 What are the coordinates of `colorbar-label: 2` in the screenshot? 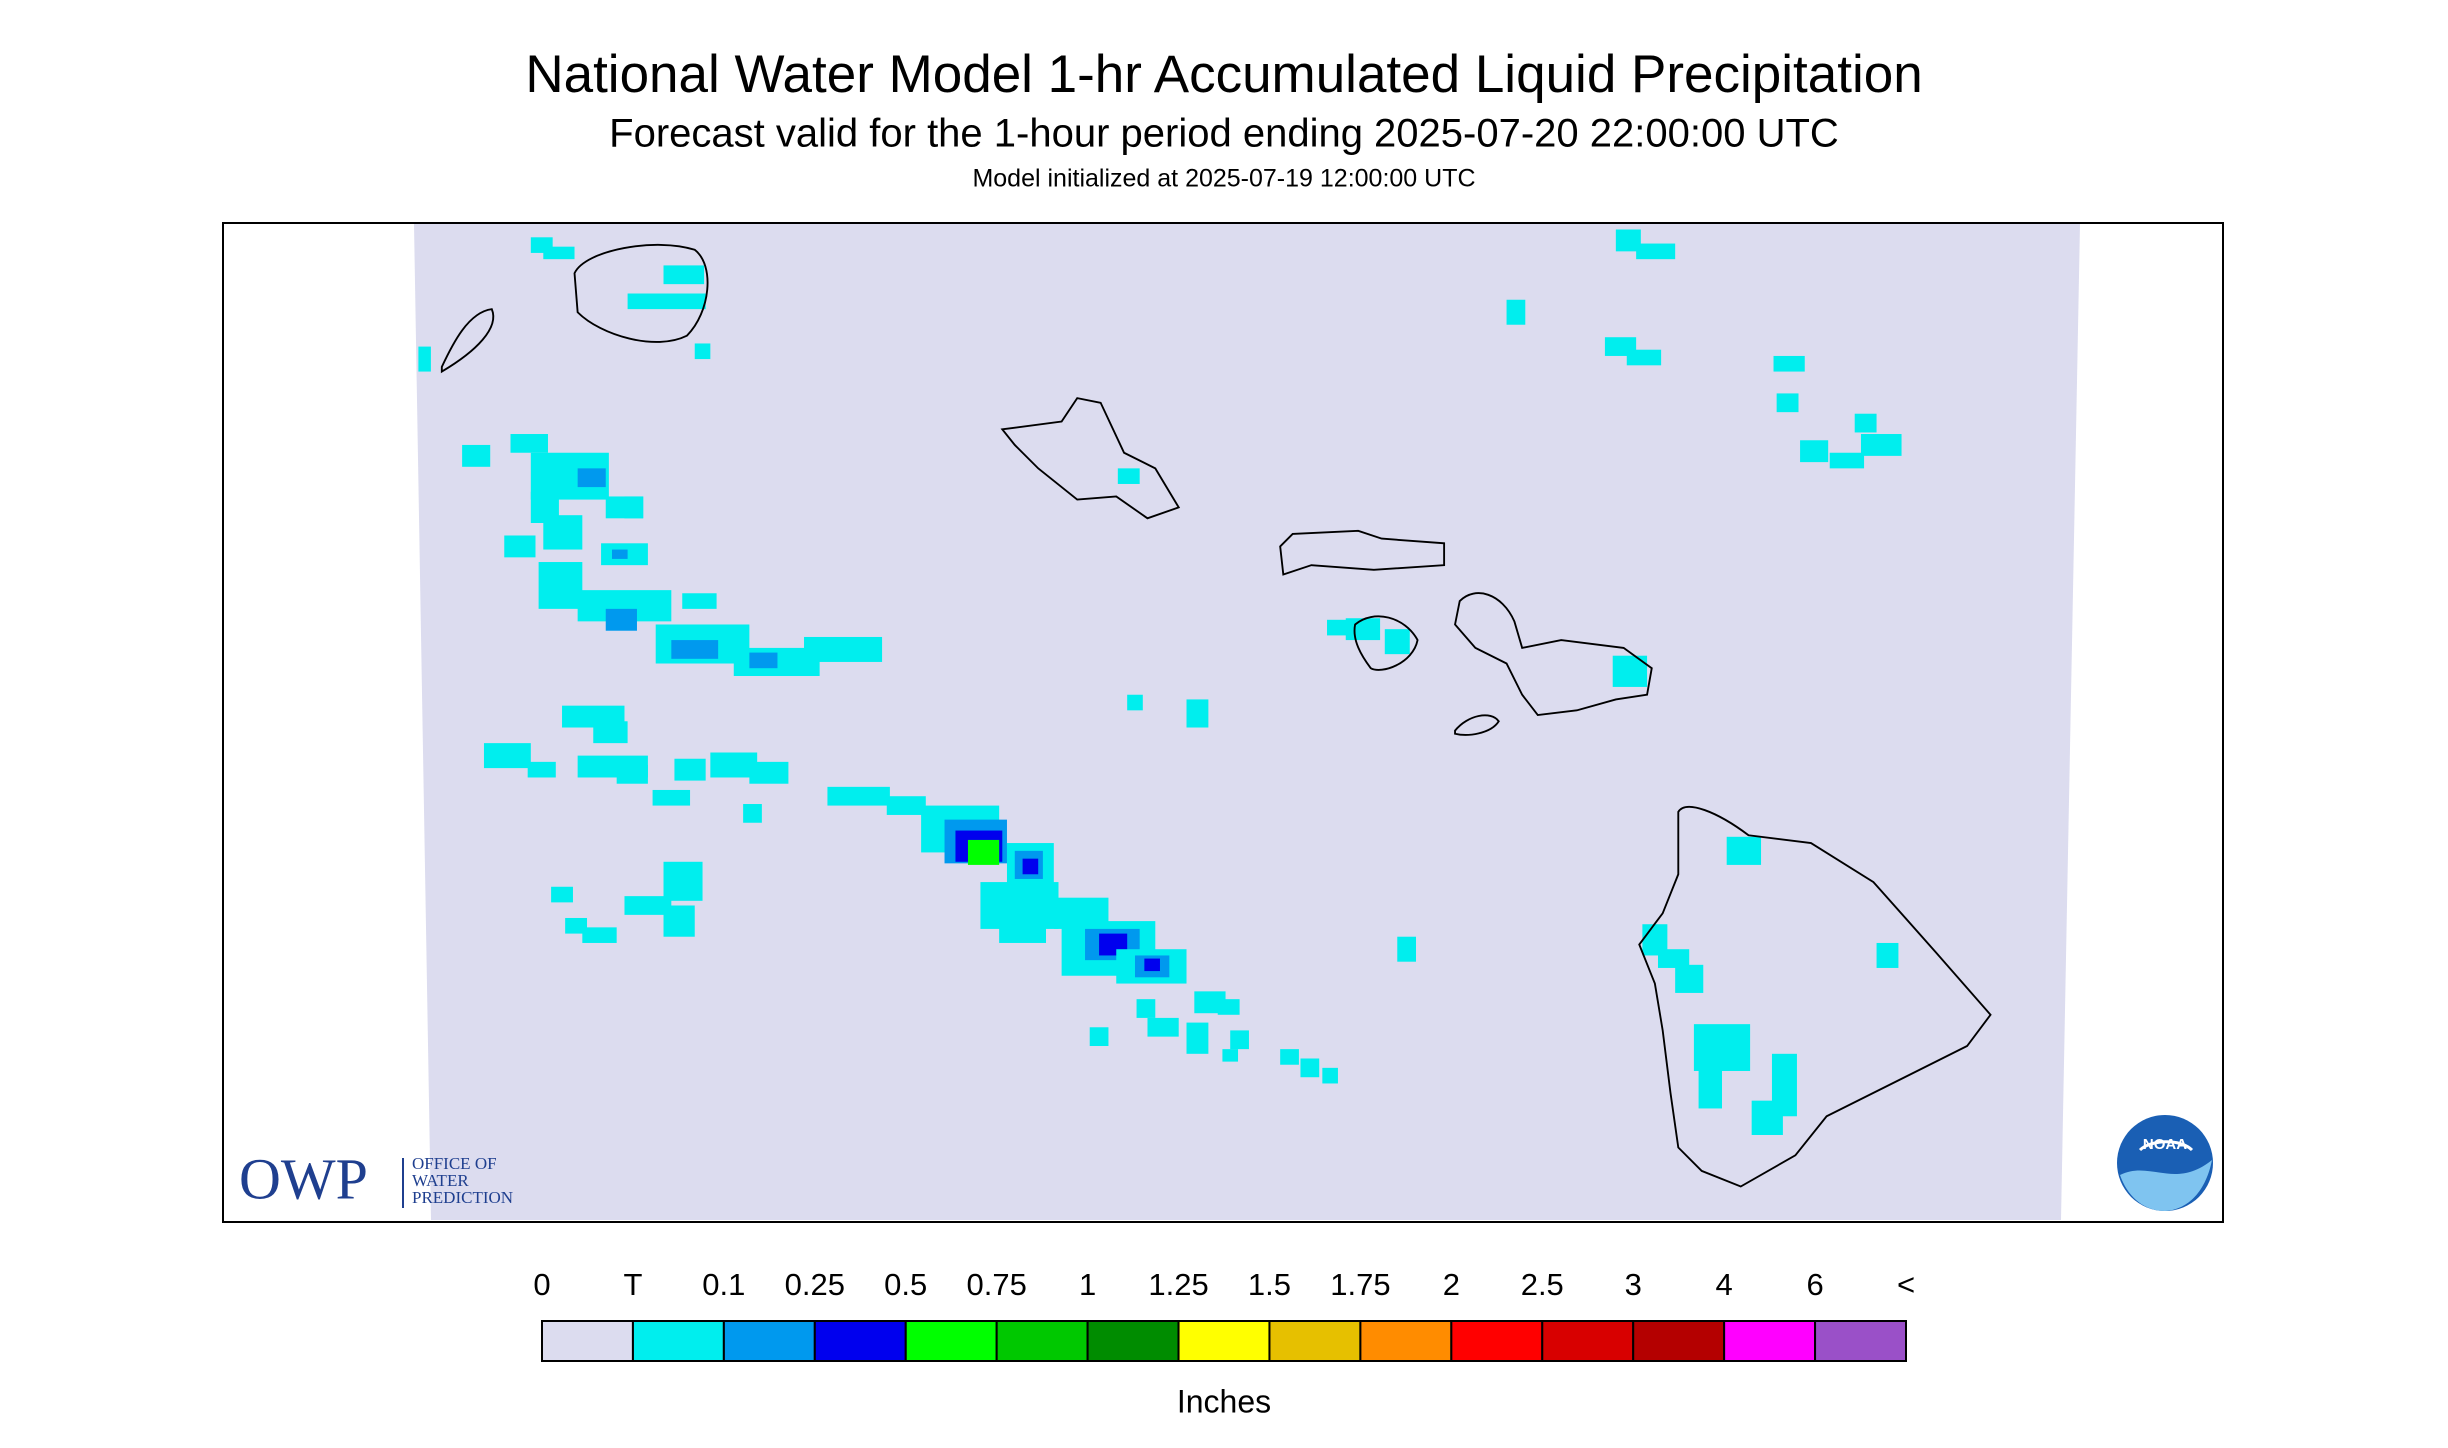 It's located at (1451, 1284).